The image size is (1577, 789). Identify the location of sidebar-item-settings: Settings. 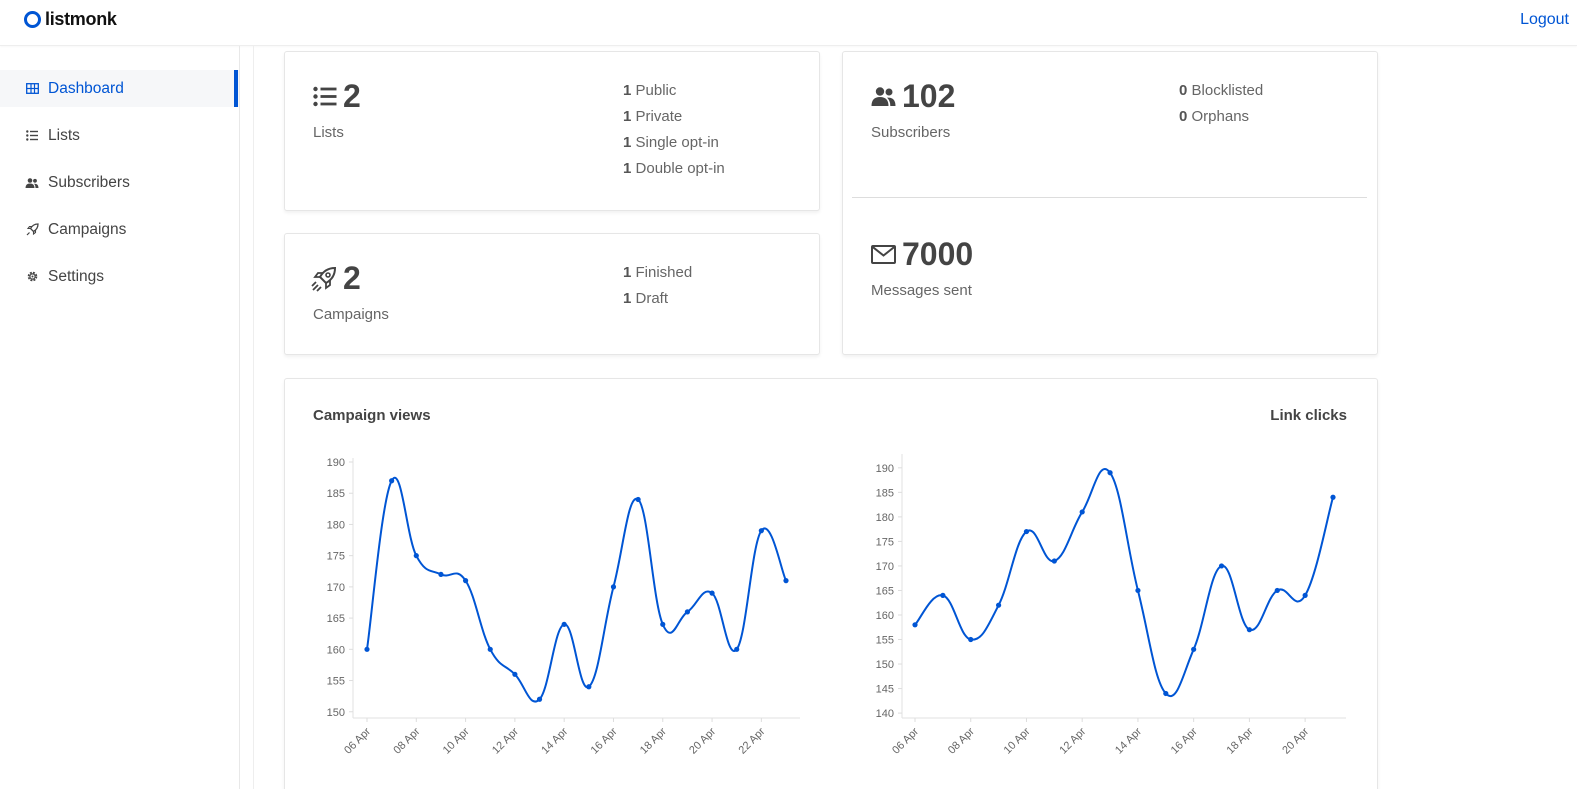
(119, 276).